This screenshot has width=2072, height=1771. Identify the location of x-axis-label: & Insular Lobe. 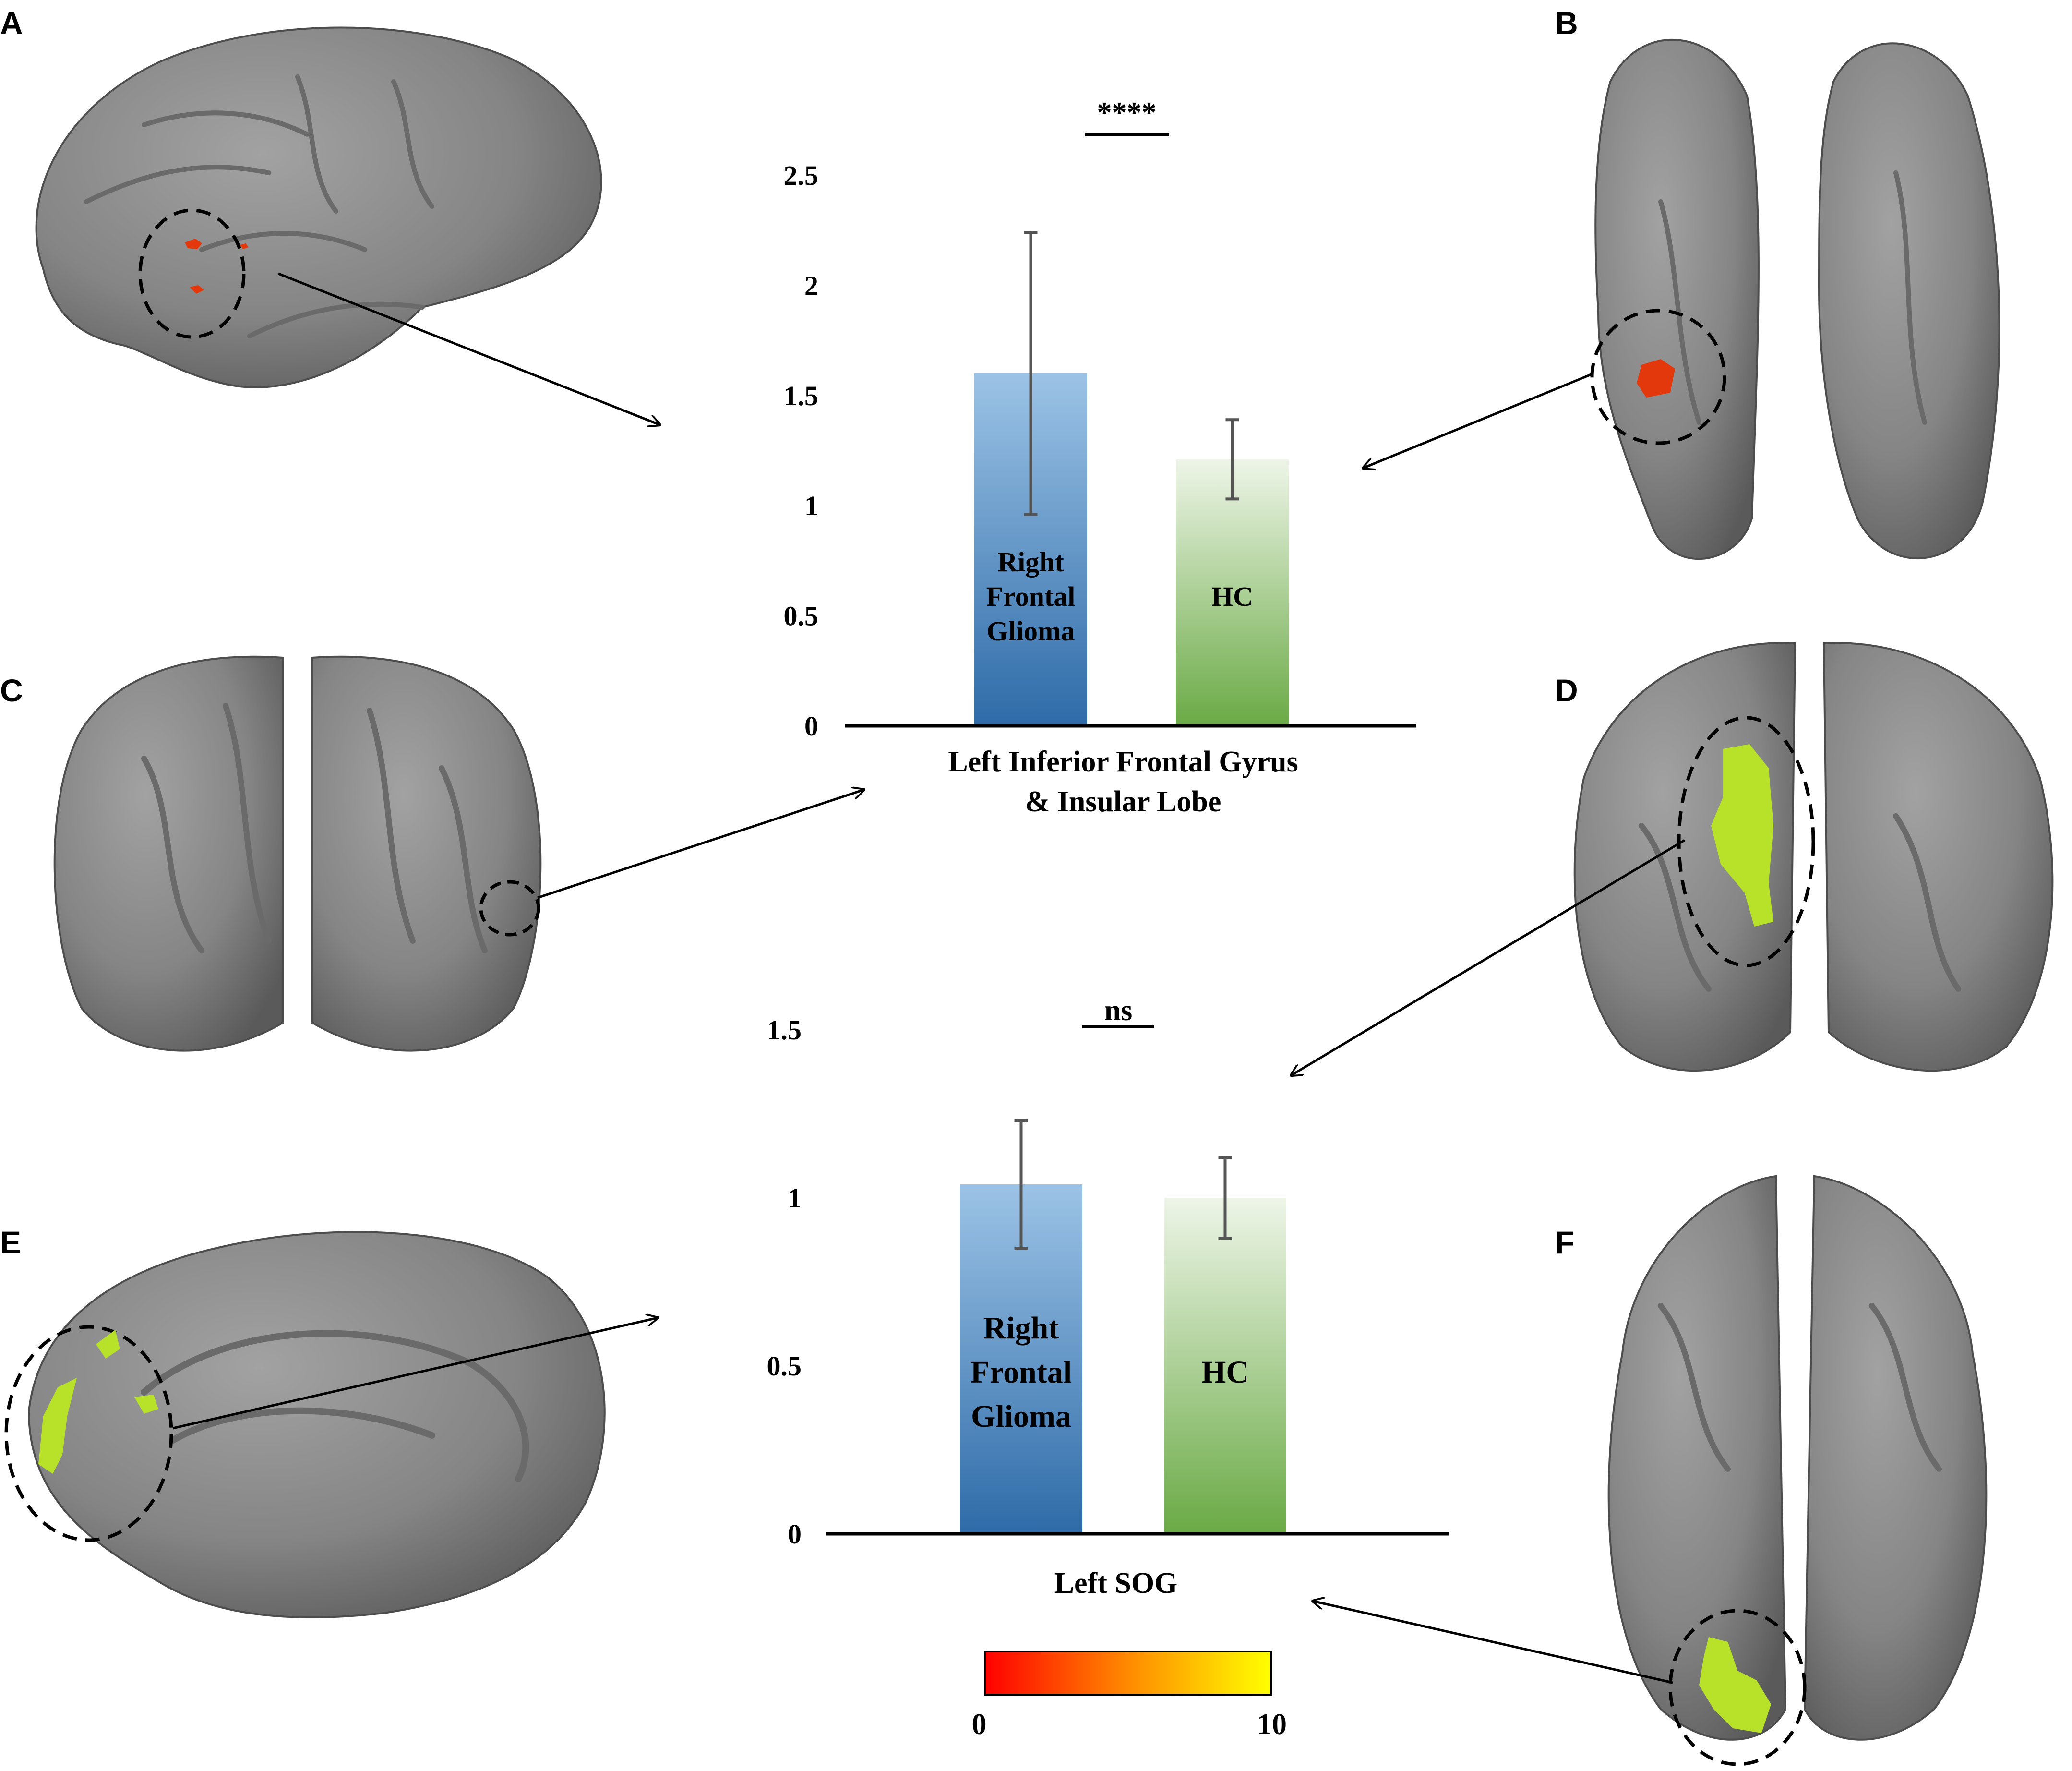
(1123, 801).